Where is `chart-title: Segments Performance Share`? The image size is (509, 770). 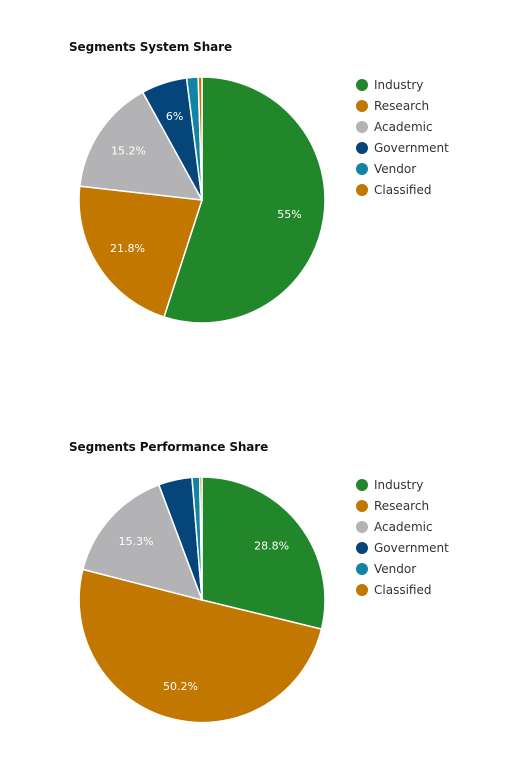 chart-title: Segments Performance Share is located at coordinates (169, 447).